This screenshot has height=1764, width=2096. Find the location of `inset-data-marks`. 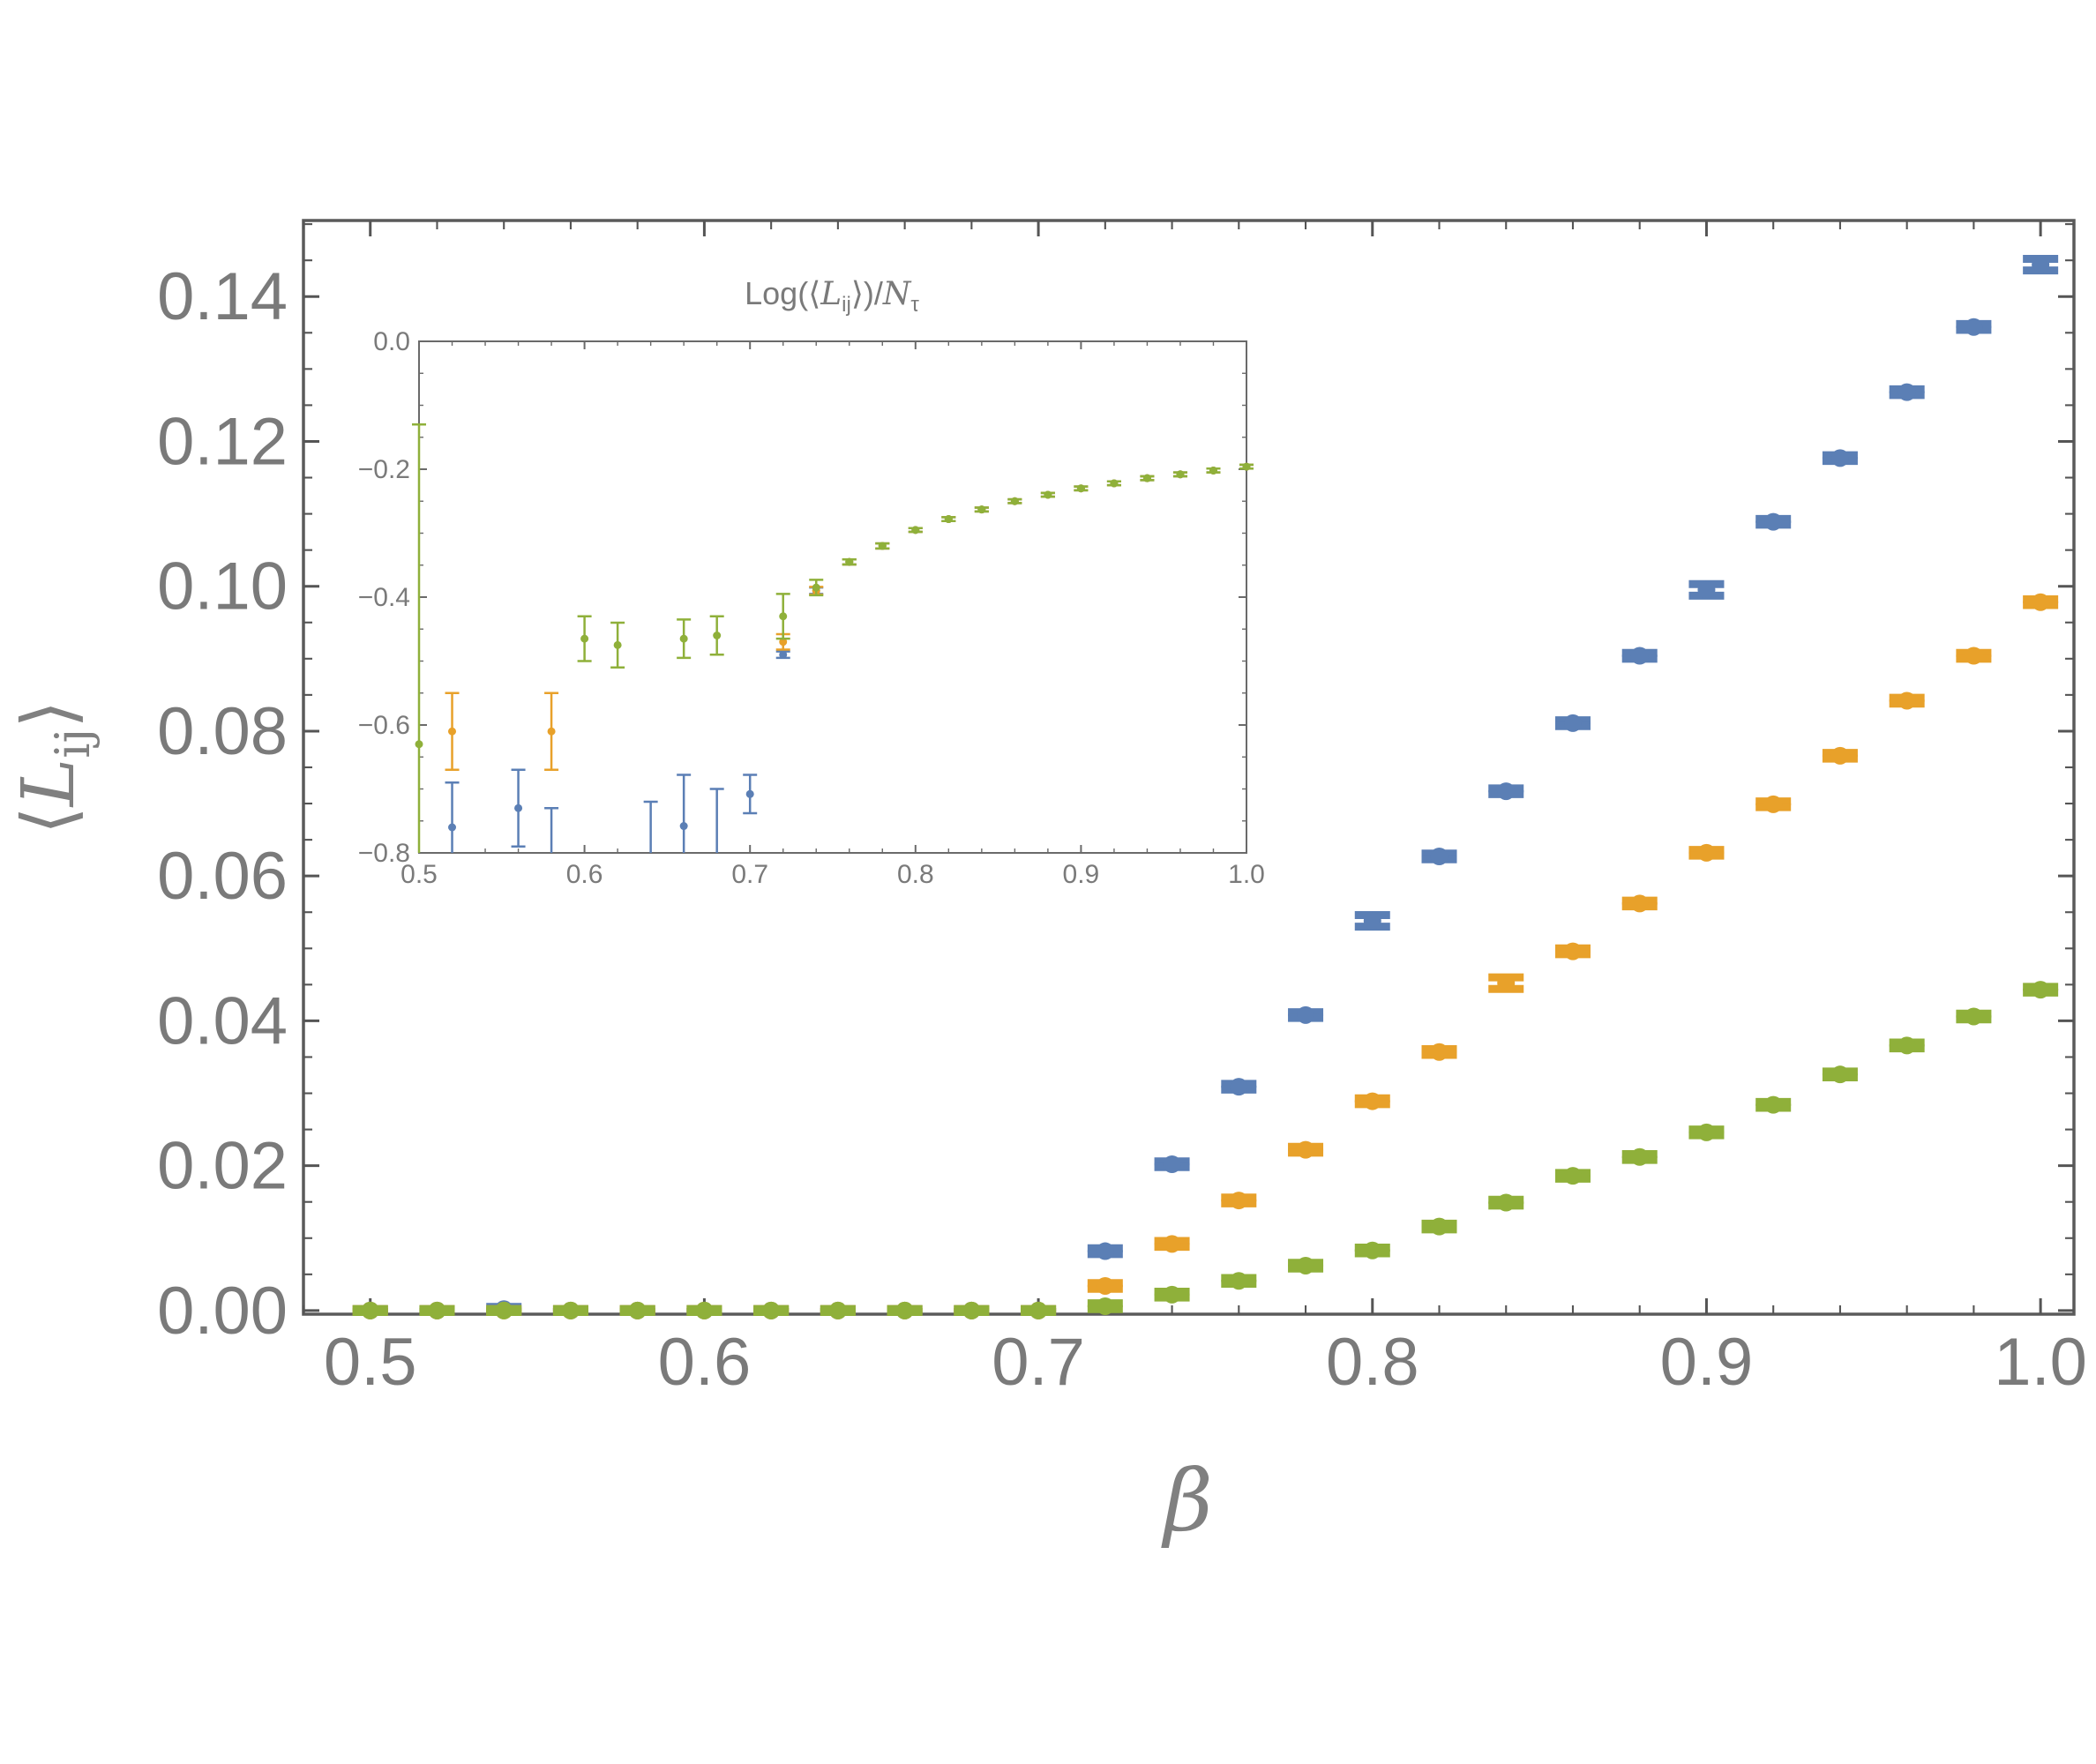

inset-data-marks is located at coordinates (833, 638).